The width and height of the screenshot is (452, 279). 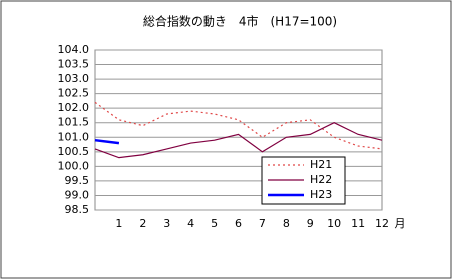 I want to click on x-tick-label: 7, so click(x=262, y=223).